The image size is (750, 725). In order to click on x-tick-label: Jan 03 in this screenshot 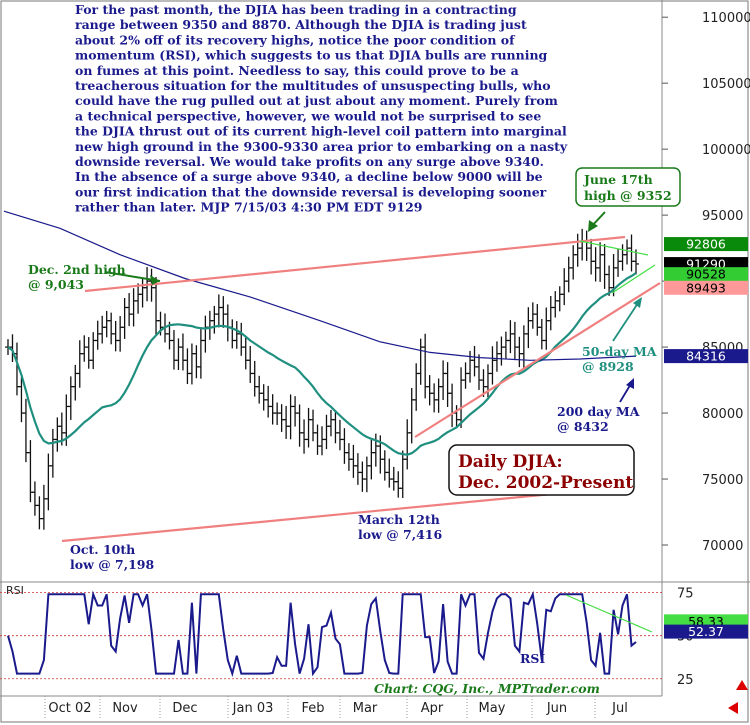, I will do `click(253, 708)`.